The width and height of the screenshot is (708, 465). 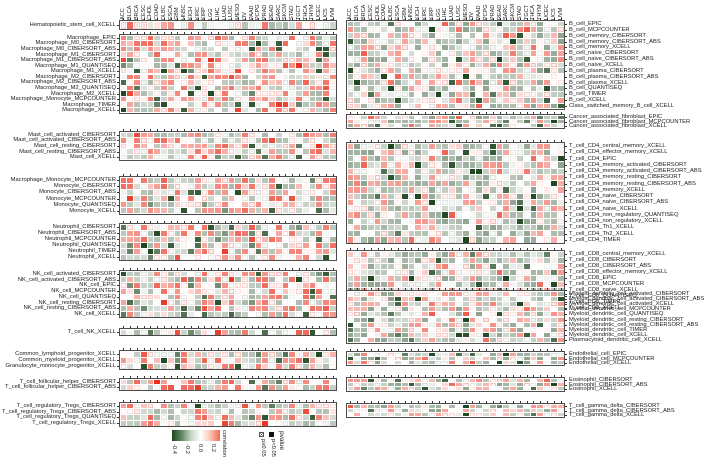 I want to click on row-label: Cancer_associated_fibroblast_EPIC, so click(x=616, y=117).